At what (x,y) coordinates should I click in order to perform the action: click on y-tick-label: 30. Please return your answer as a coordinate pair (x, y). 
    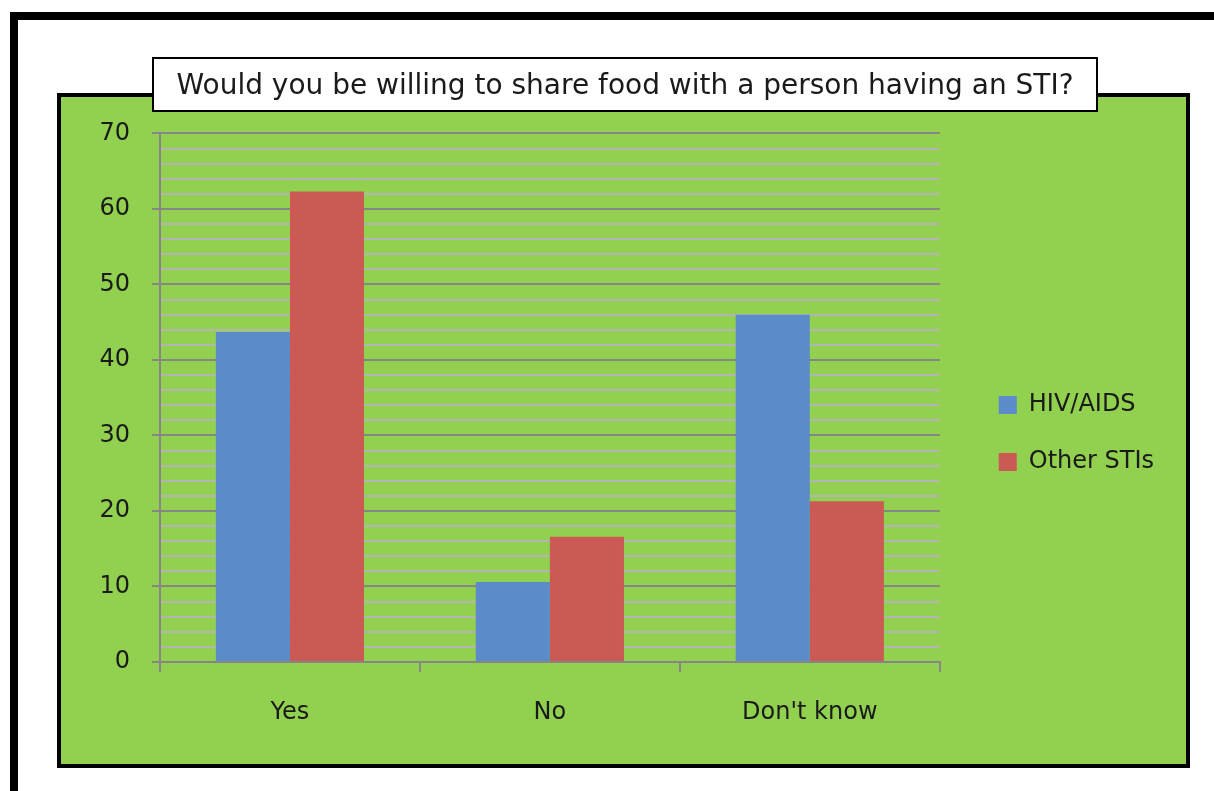
    Looking at the image, I should click on (114, 433).